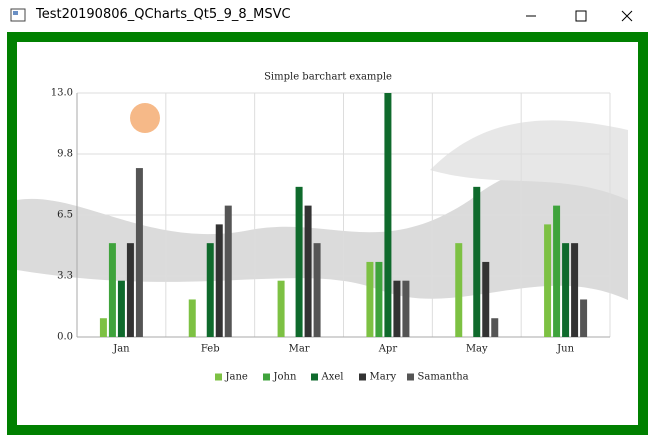 This screenshot has width=658, height=443. What do you see at coordinates (65, 337) in the screenshot?
I see `y-tick-label: 0.0` at bounding box center [65, 337].